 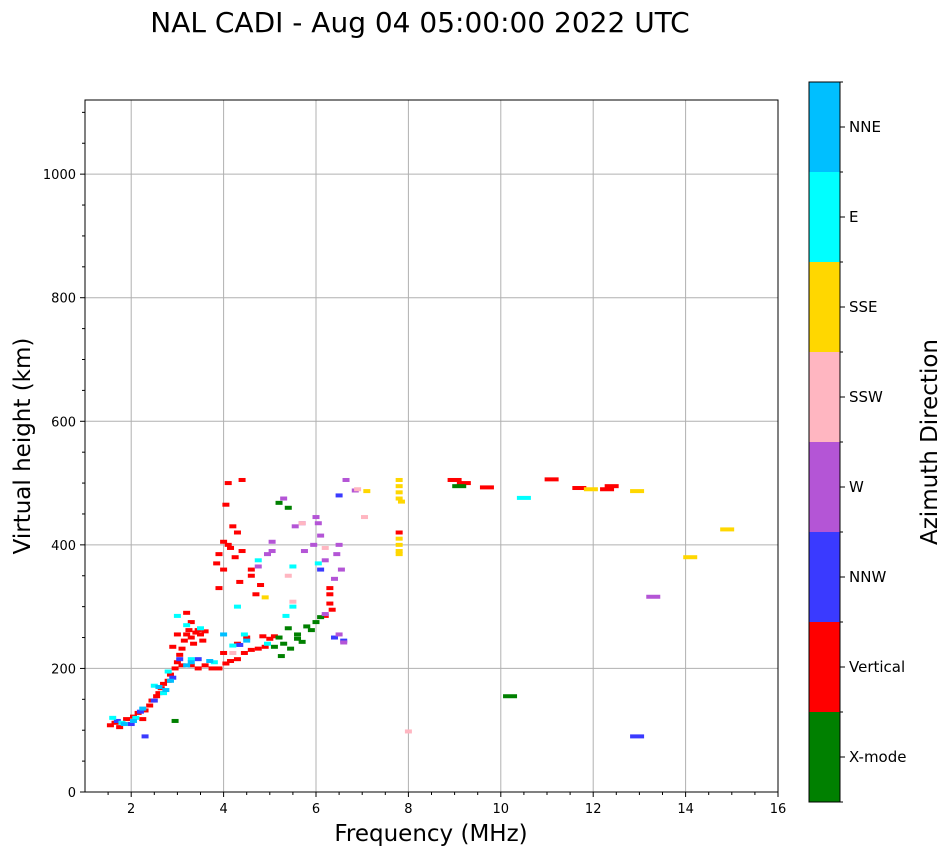 I want to click on colorbar-label: NNW, so click(x=867, y=577).